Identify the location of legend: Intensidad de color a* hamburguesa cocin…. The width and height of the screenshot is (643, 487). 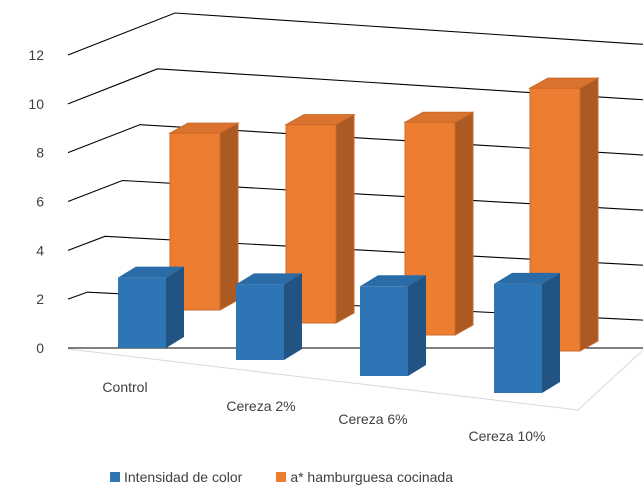
(281, 477).